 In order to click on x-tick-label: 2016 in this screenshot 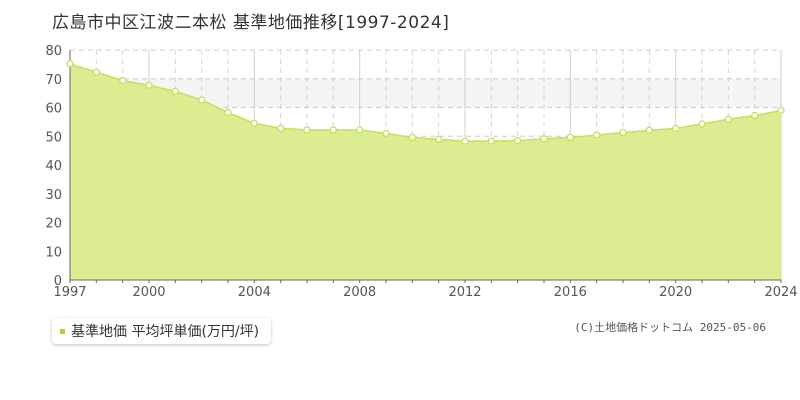, I will do `click(570, 292)`.